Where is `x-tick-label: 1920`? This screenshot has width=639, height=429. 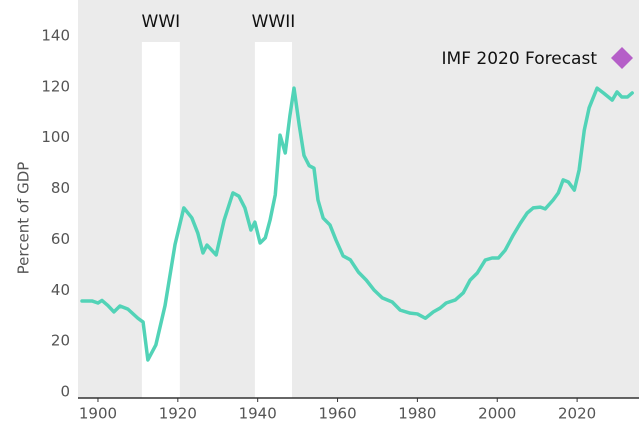
x-tick-label: 1920 is located at coordinates (178, 414).